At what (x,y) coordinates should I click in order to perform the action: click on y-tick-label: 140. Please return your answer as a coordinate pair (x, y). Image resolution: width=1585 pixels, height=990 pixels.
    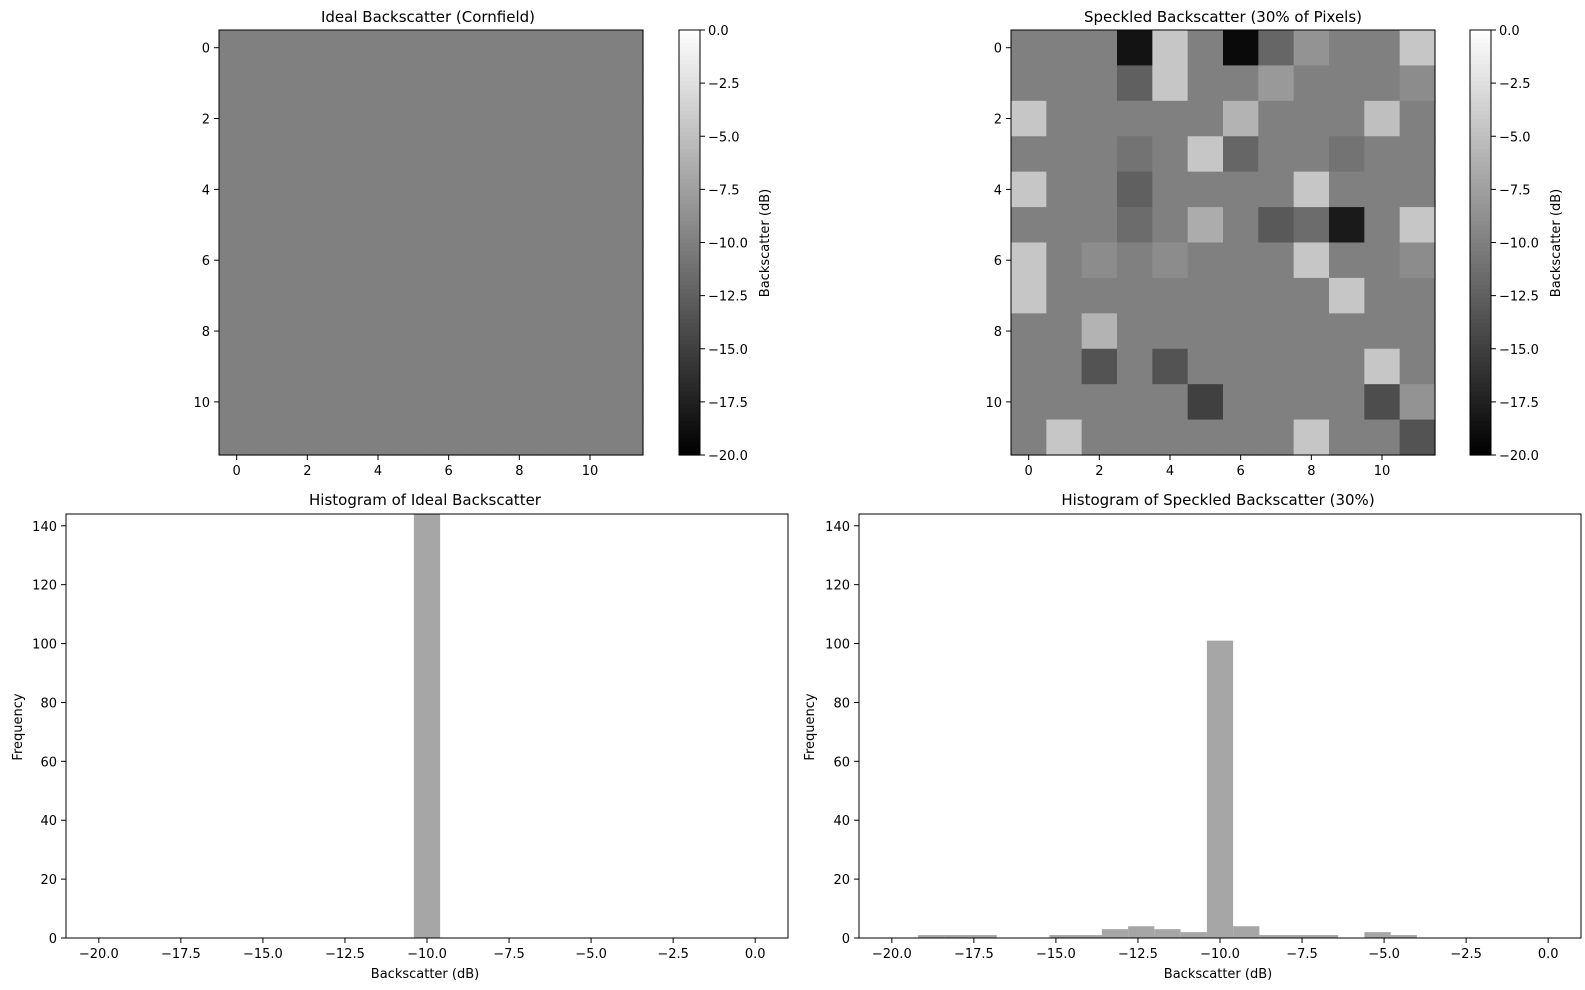
    Looking at the image, I should click on (44, 527).